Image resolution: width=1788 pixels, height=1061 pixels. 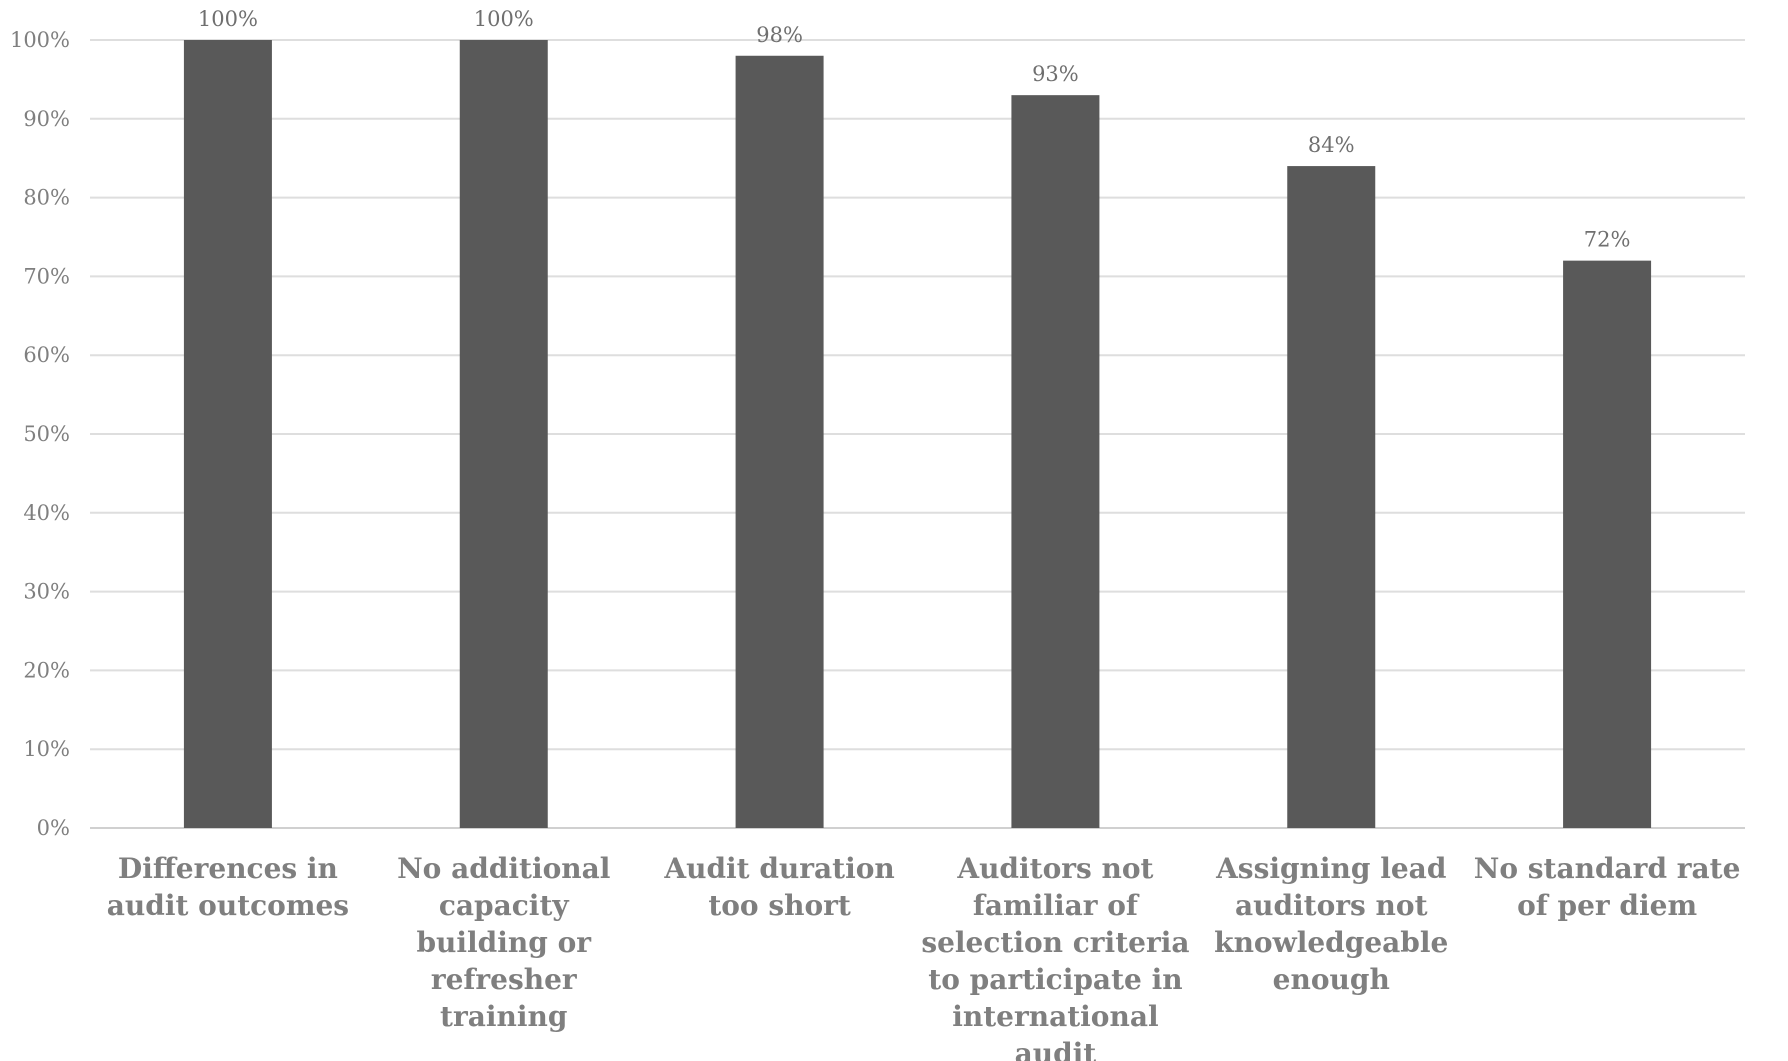 I want to click on y-tick-label: 0%, so click(x=53, y=828).